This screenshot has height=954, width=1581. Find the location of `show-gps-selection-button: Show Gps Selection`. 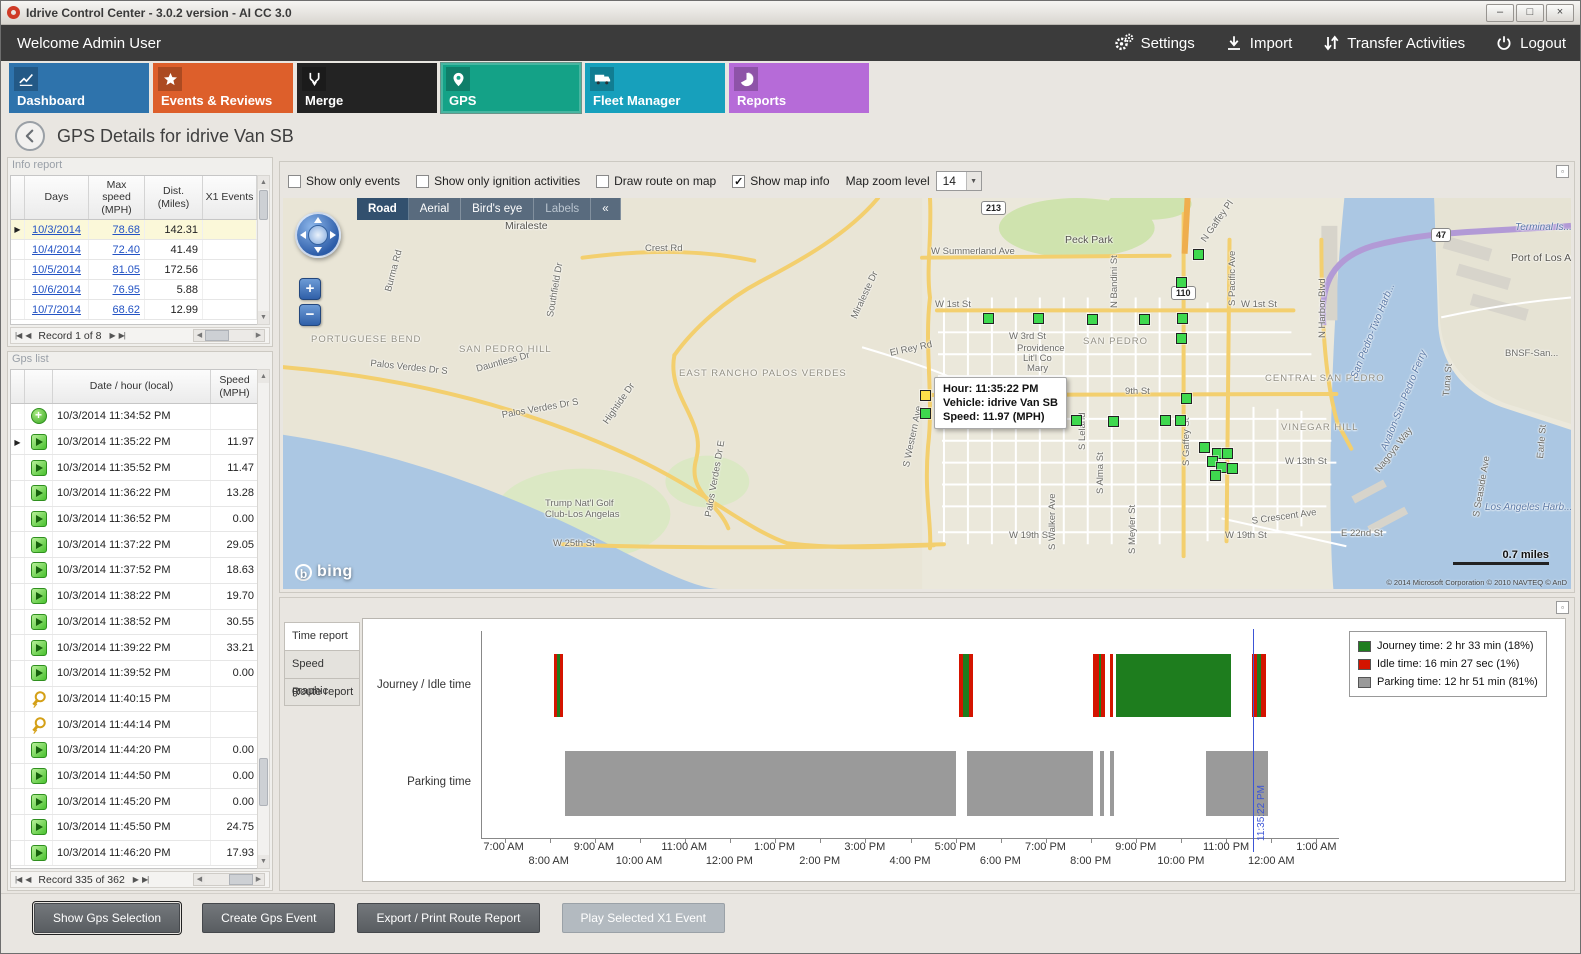

show-gps-selection-button: Show Gps Selection is located at coordinates (107, 918).